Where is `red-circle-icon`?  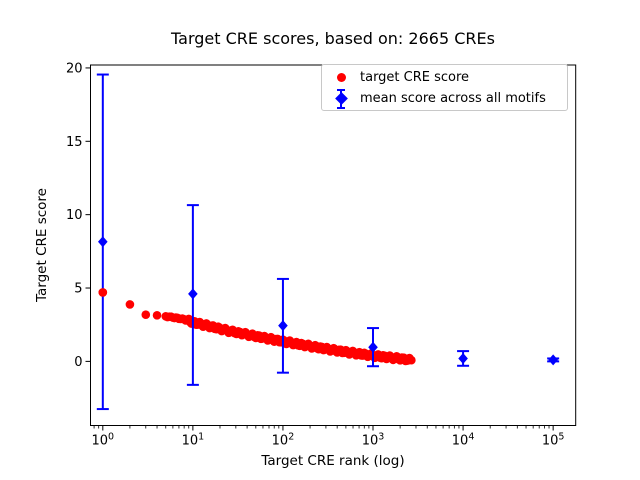 red-circle-icon is located at coordinates (341, 77).